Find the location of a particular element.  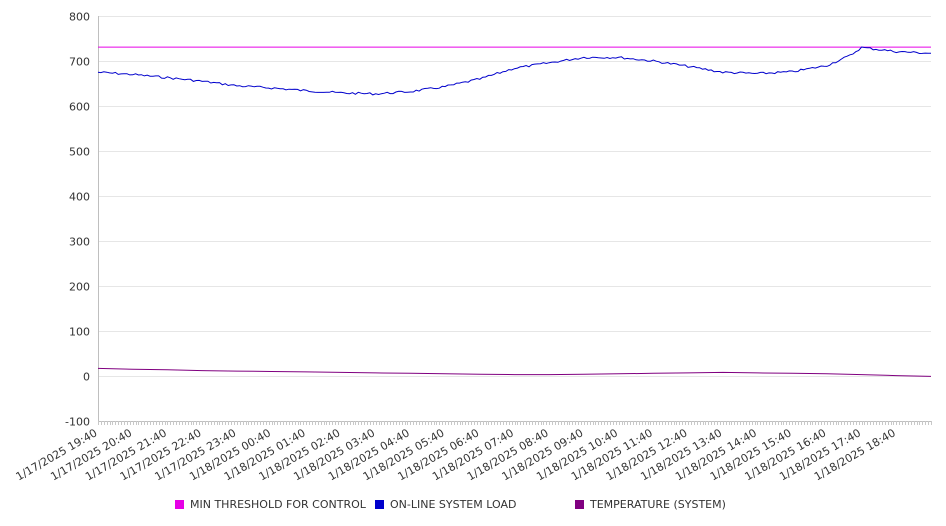

y-tick-label-9: -100 is located at coordinates (77, 422).